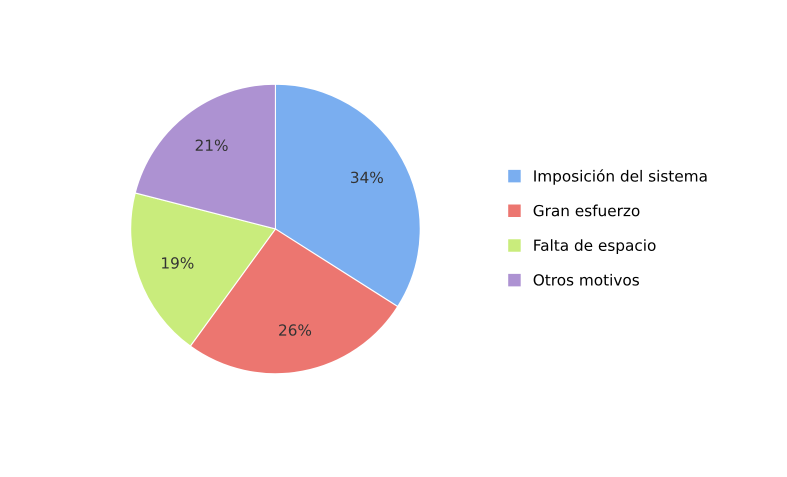 The width and height of the screenshot is (787, 477). What do you see at coordinates (295, 330) in the screenshot?
I see `data-label: 26%` at bounding box center [295, 330].